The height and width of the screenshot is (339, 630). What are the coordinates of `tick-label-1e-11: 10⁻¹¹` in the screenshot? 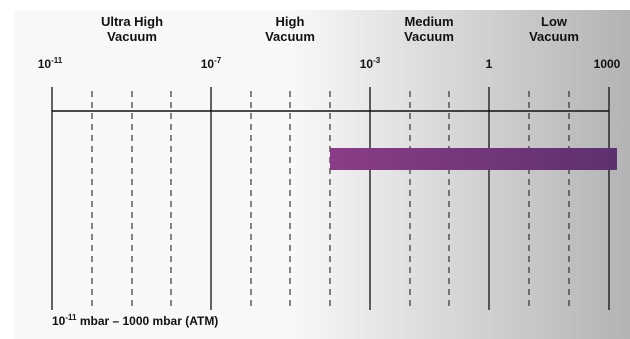 It's located at (50, 64).